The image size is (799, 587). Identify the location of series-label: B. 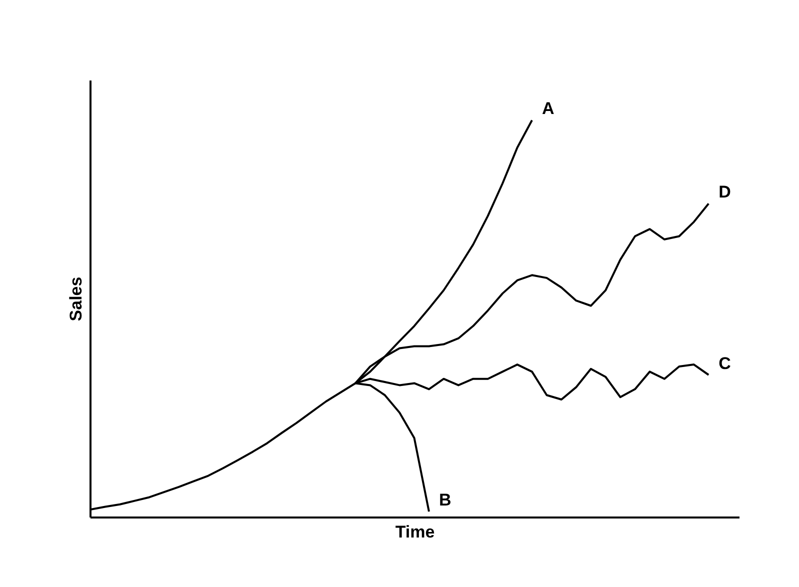
(445, 500).